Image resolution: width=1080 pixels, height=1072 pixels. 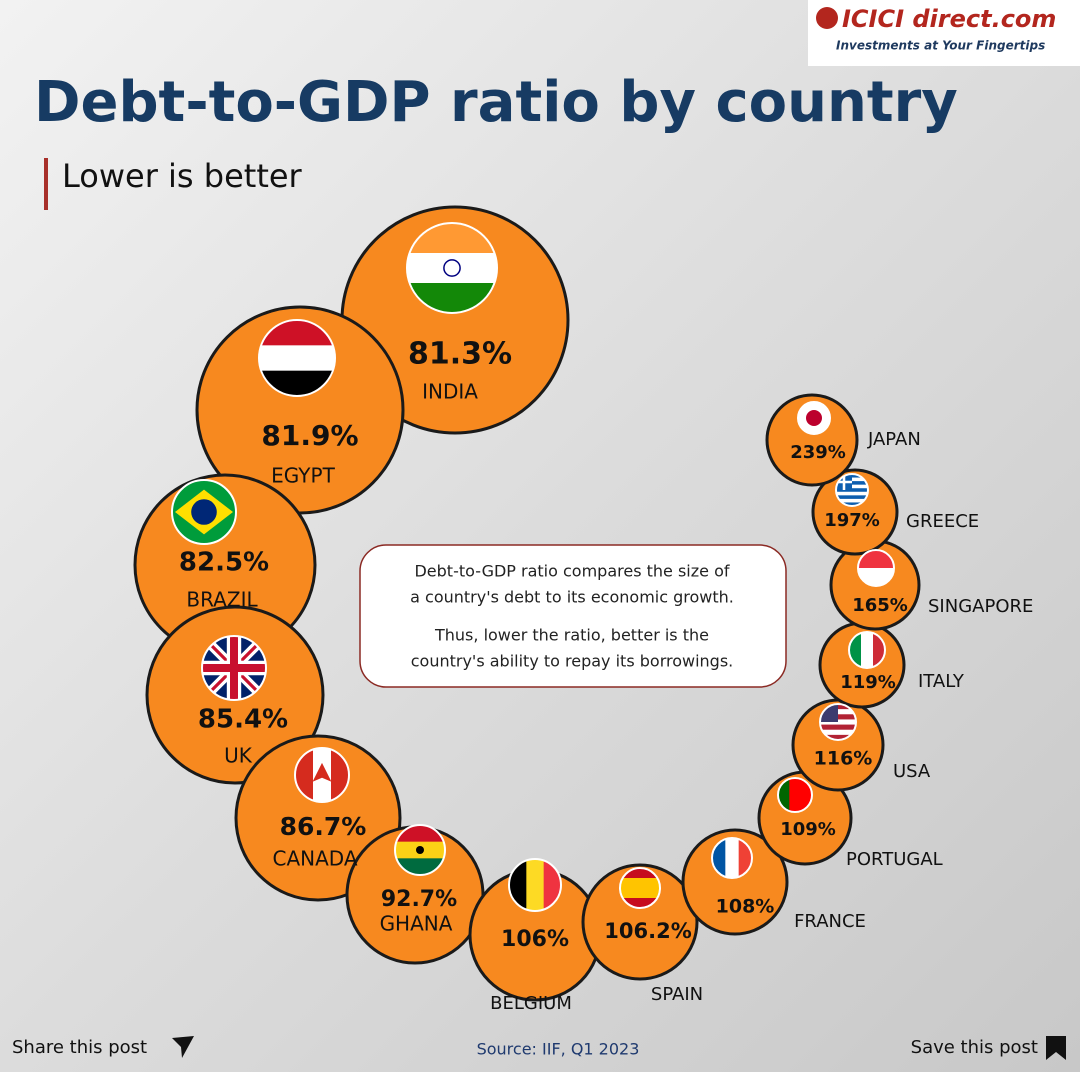 I want to click on country-value: 165%, so click(x=880, y=605).